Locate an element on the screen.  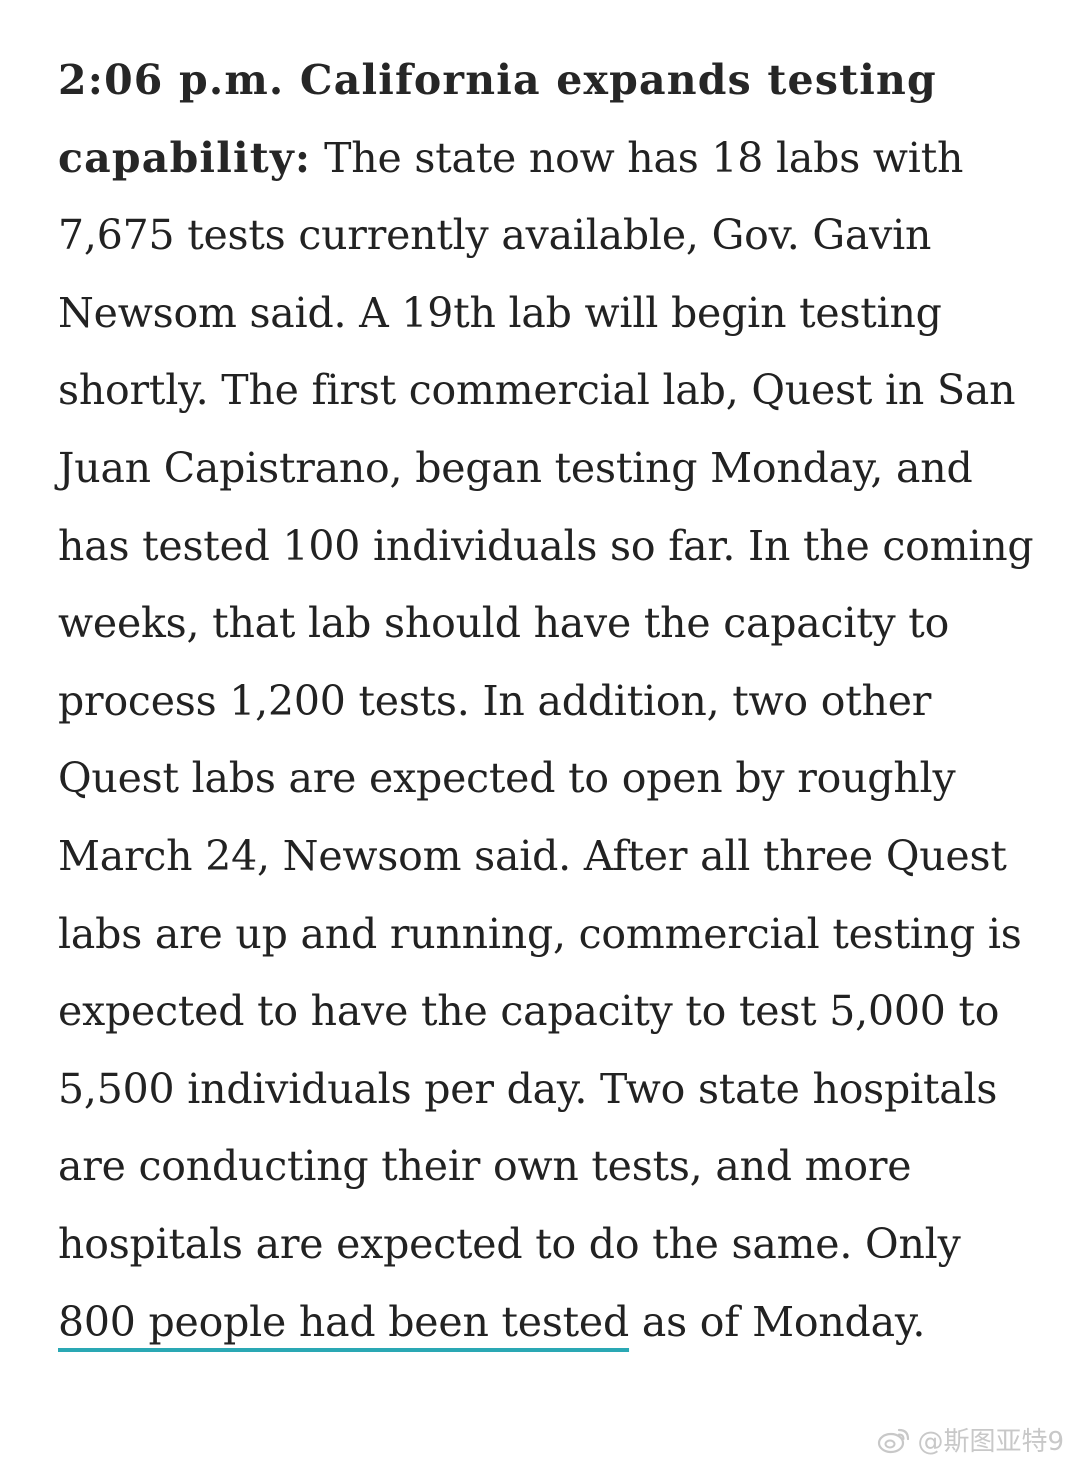
watermark-text: @斯图亚特9 is located at coordinates (990, 1442).